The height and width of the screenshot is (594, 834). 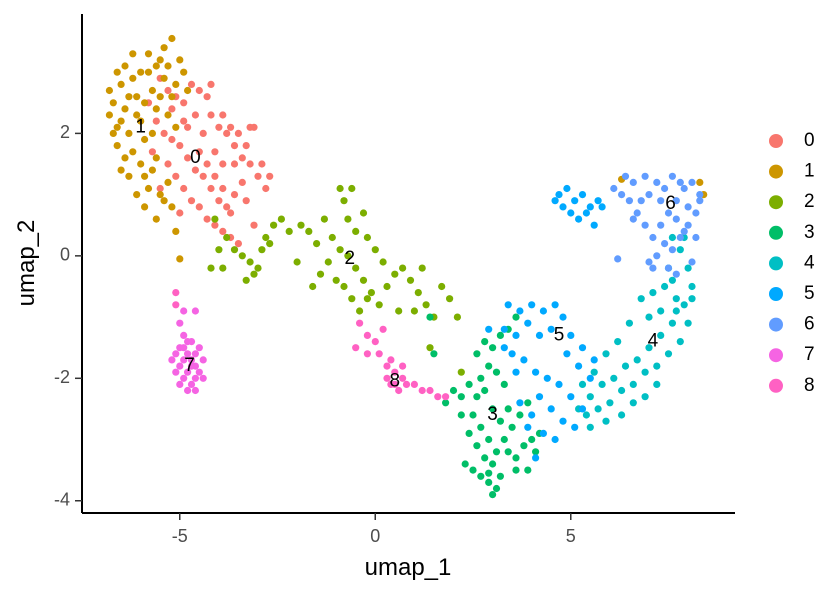 I want to click on y-tick-label: -2, so click(x=62, y=377).